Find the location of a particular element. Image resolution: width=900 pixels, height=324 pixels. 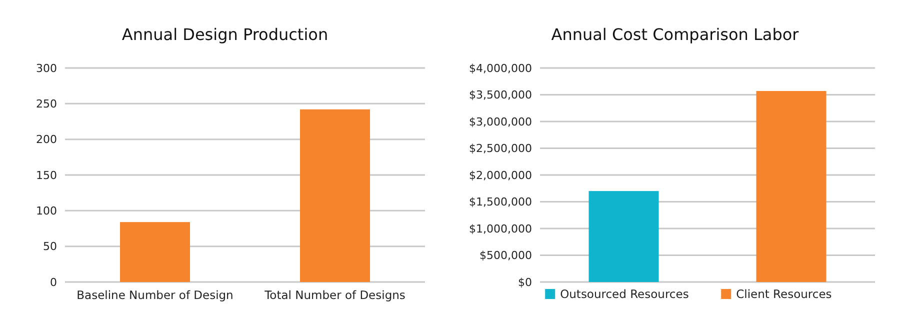

y-tick-label: $4,000,000 is located at coordinates (500, 68).